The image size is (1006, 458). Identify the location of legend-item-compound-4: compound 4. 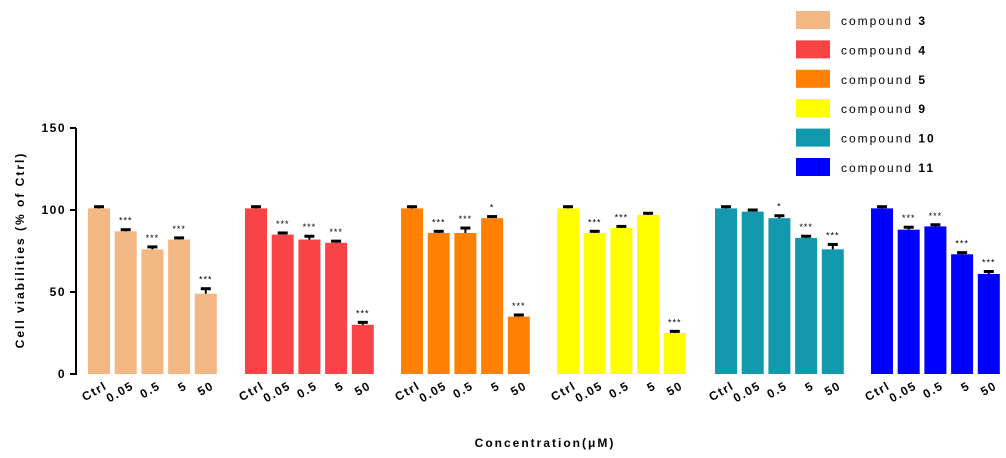
(860, 49).